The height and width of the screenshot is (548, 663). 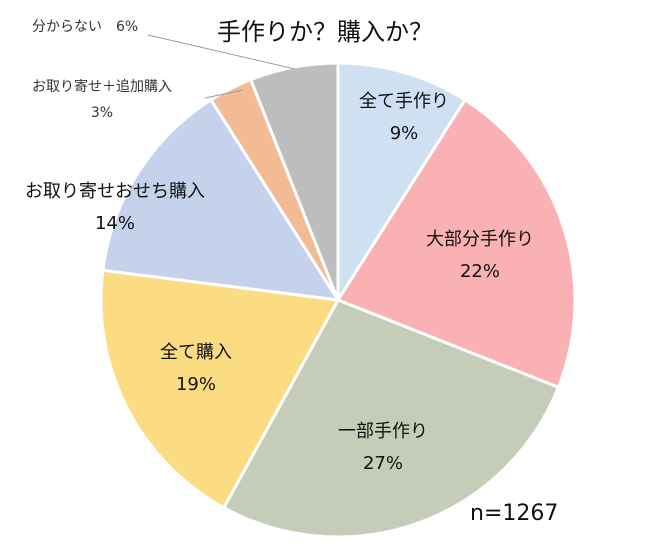 What do you see at coordinates (404, 133) in the screenshot?
I see `slice-percent-label: 9%` at bounding box center [404, 133].